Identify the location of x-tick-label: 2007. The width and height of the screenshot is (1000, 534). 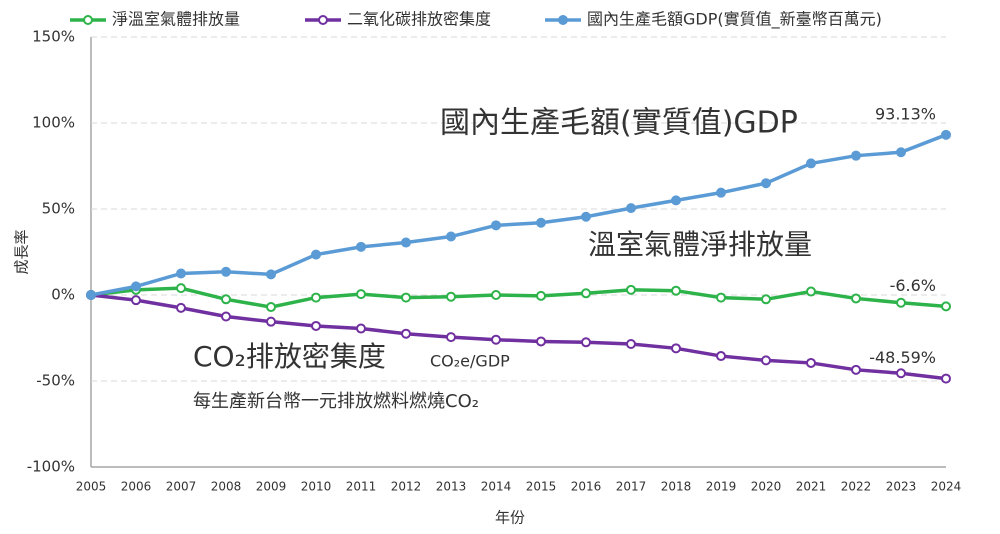
(181, 487).